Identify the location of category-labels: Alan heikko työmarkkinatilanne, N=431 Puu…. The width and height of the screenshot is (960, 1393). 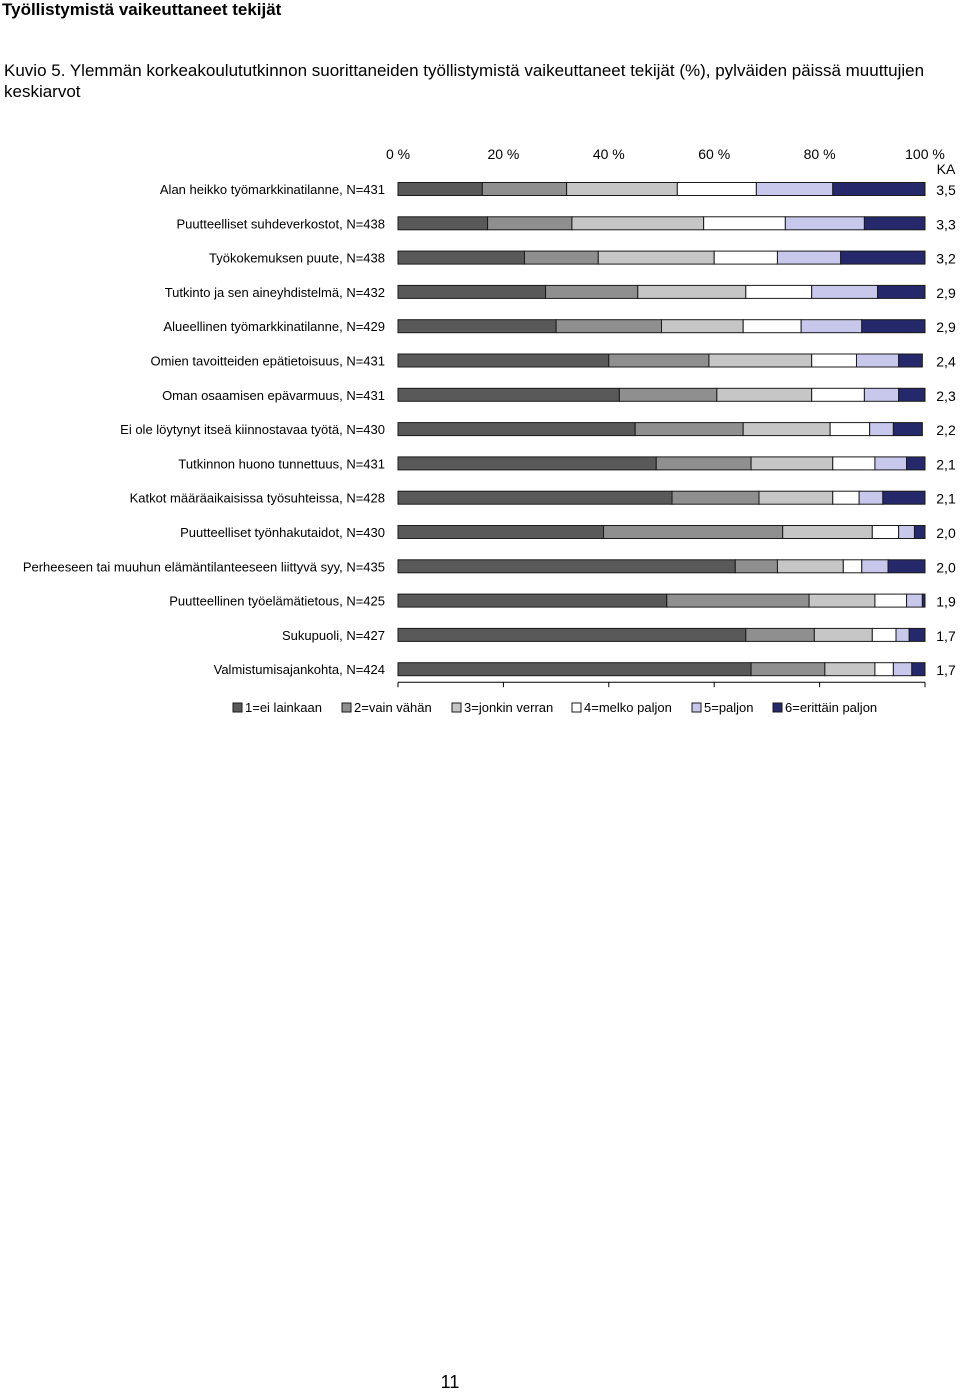
(204, 429).